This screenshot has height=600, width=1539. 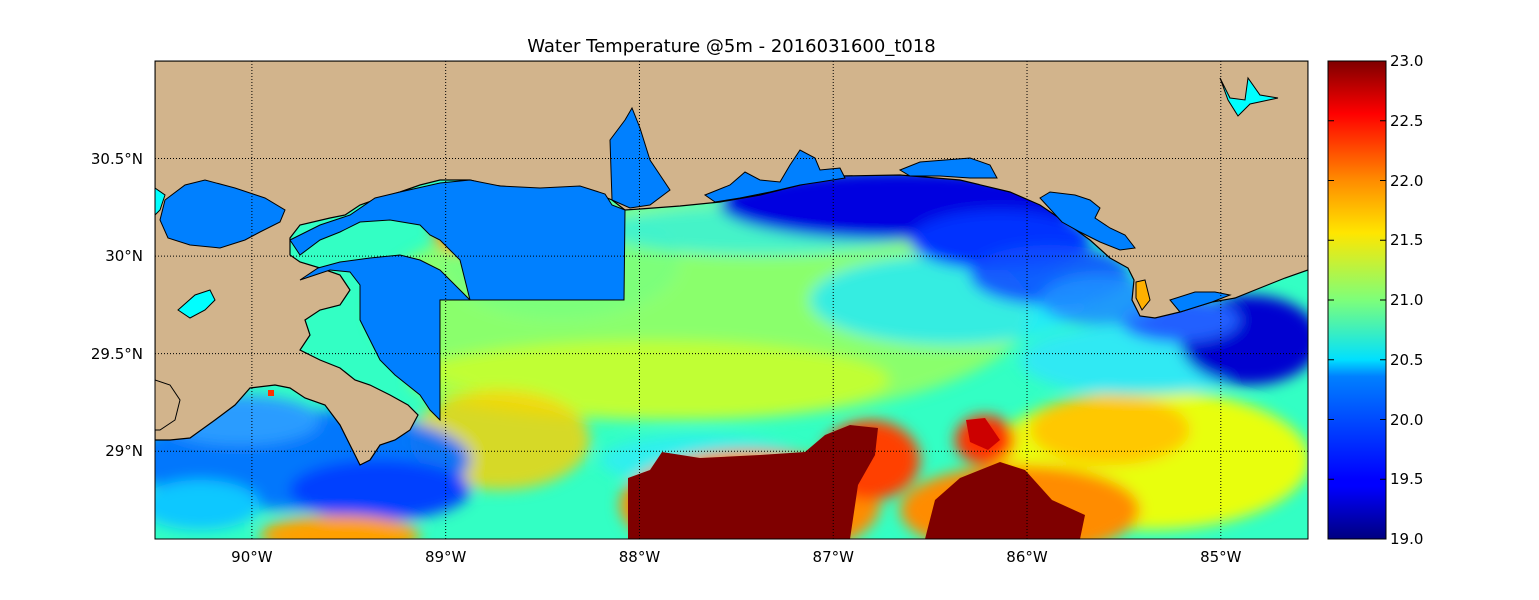 What do you see at coordinates (124, 256) in the screenshot?
I see `y-tick-label: 30°N` at bounding box center [124, 256].